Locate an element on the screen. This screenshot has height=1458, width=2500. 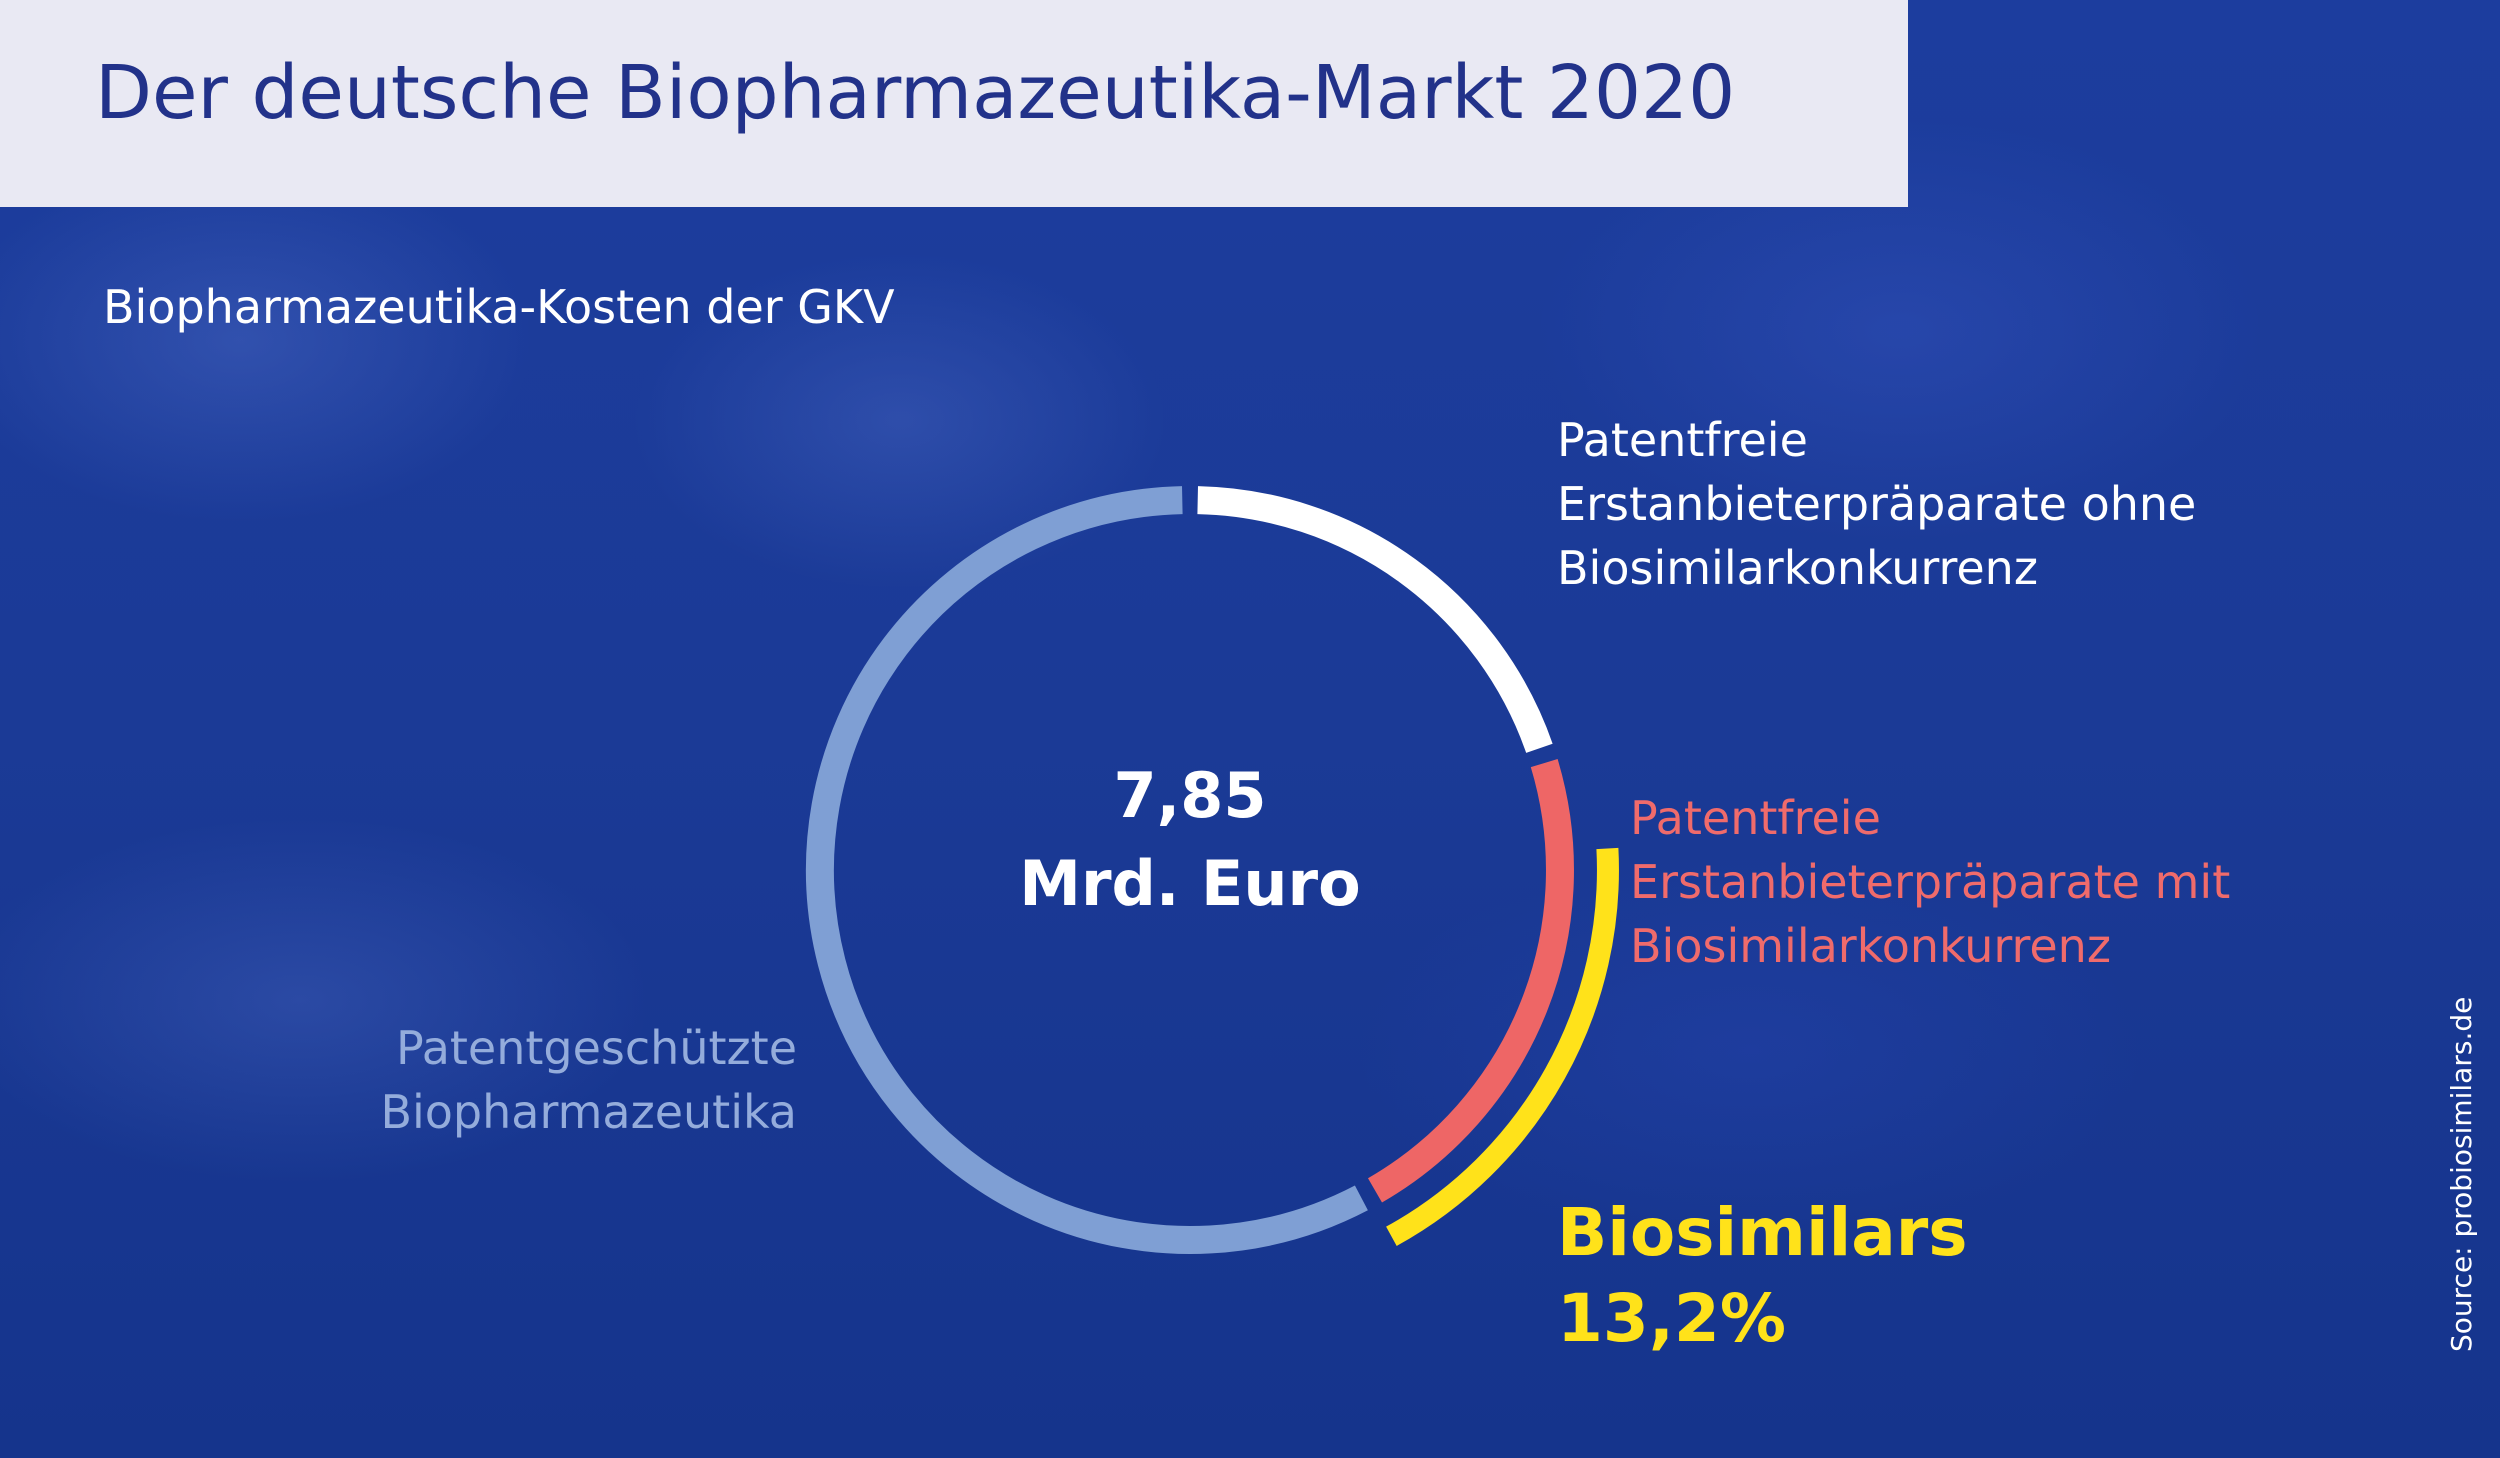
segment-patentgeschuetzte is located at coordinates (1086, 870).